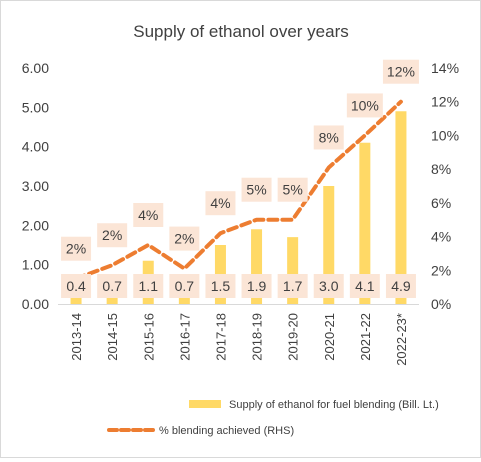 The height and width of the screenshot is (462, 481). I want to click on bar-label-2013-14: 0.4, so click(76, 286).